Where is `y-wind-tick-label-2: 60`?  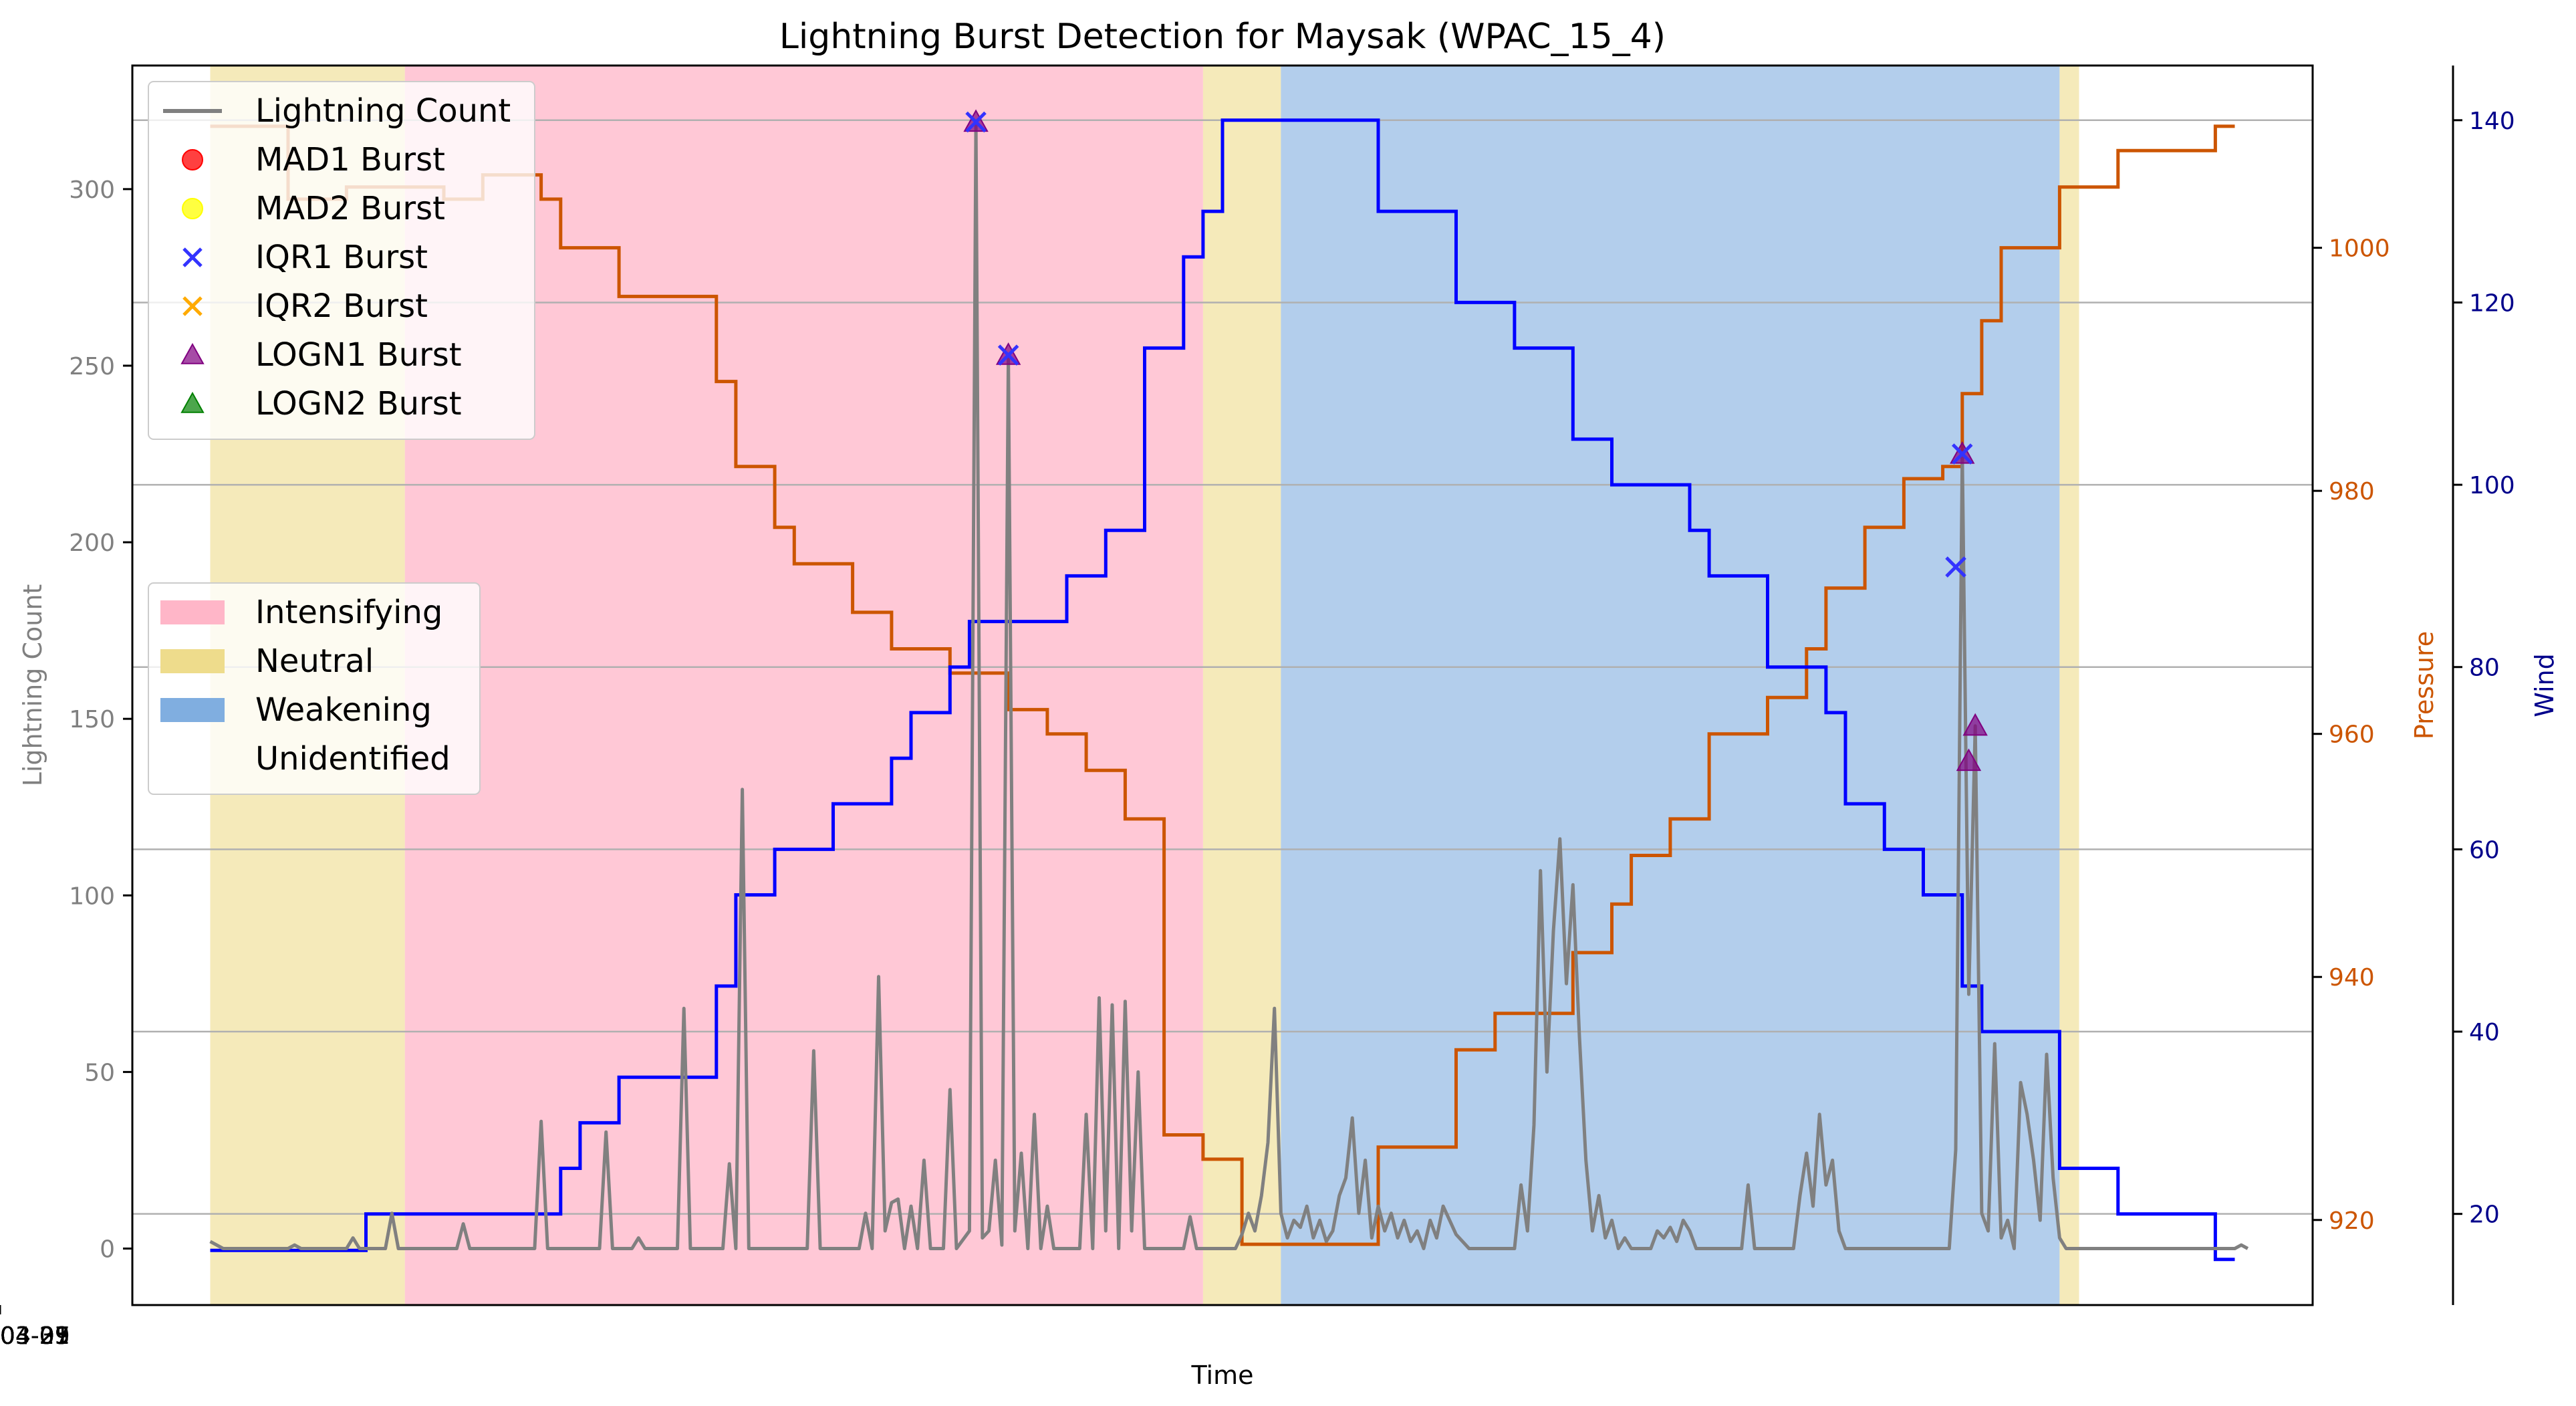 y-wind-tick-label-2: 60 is located at coordinates (2484, 850).